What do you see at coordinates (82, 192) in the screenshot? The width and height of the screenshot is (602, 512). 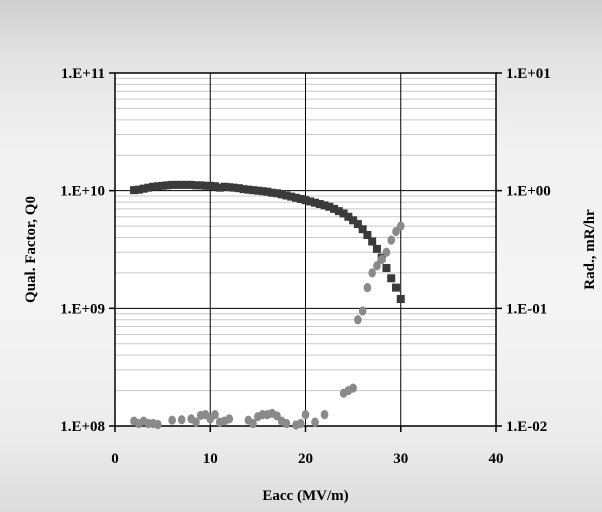 I see `y-tick-label: 1.E+10` at bounding box center [82, 192].